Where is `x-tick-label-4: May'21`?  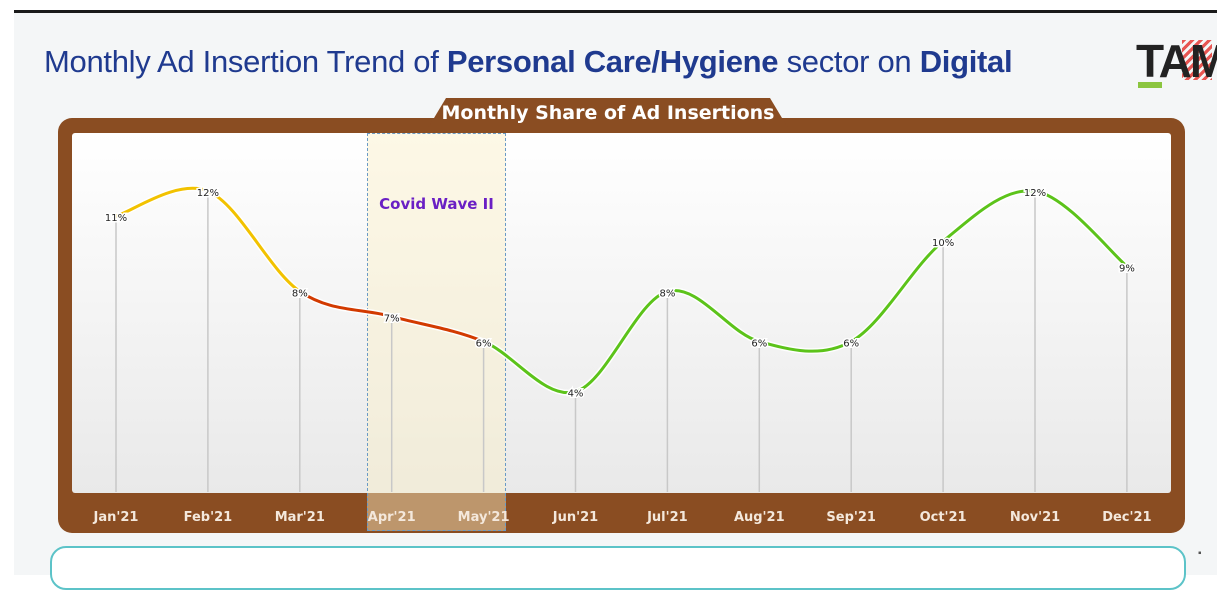 x-tick-label-4: May'21 is located at coordinates (484, 517).